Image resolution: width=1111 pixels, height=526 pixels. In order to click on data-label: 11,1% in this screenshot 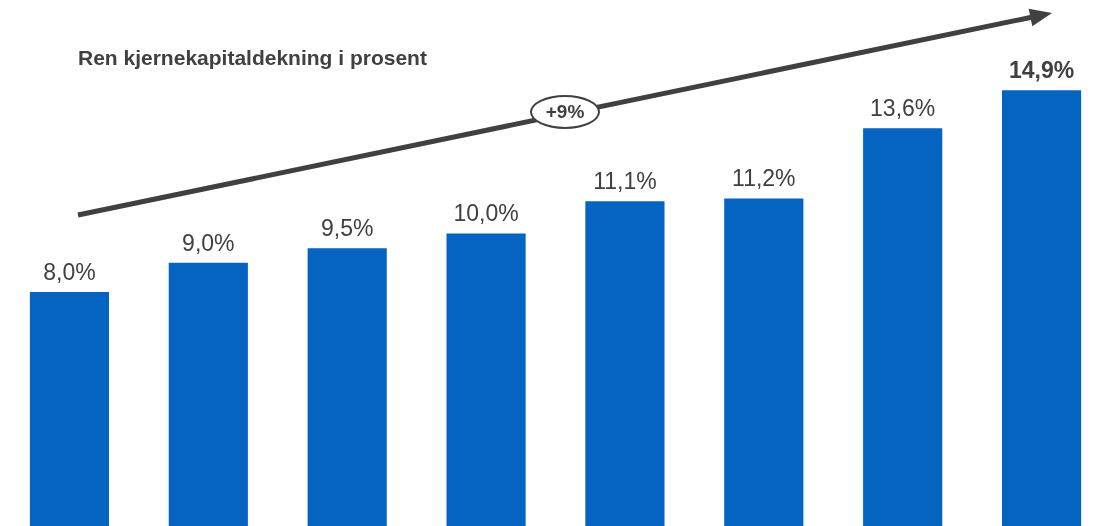, I will do `click(625, 181)`.